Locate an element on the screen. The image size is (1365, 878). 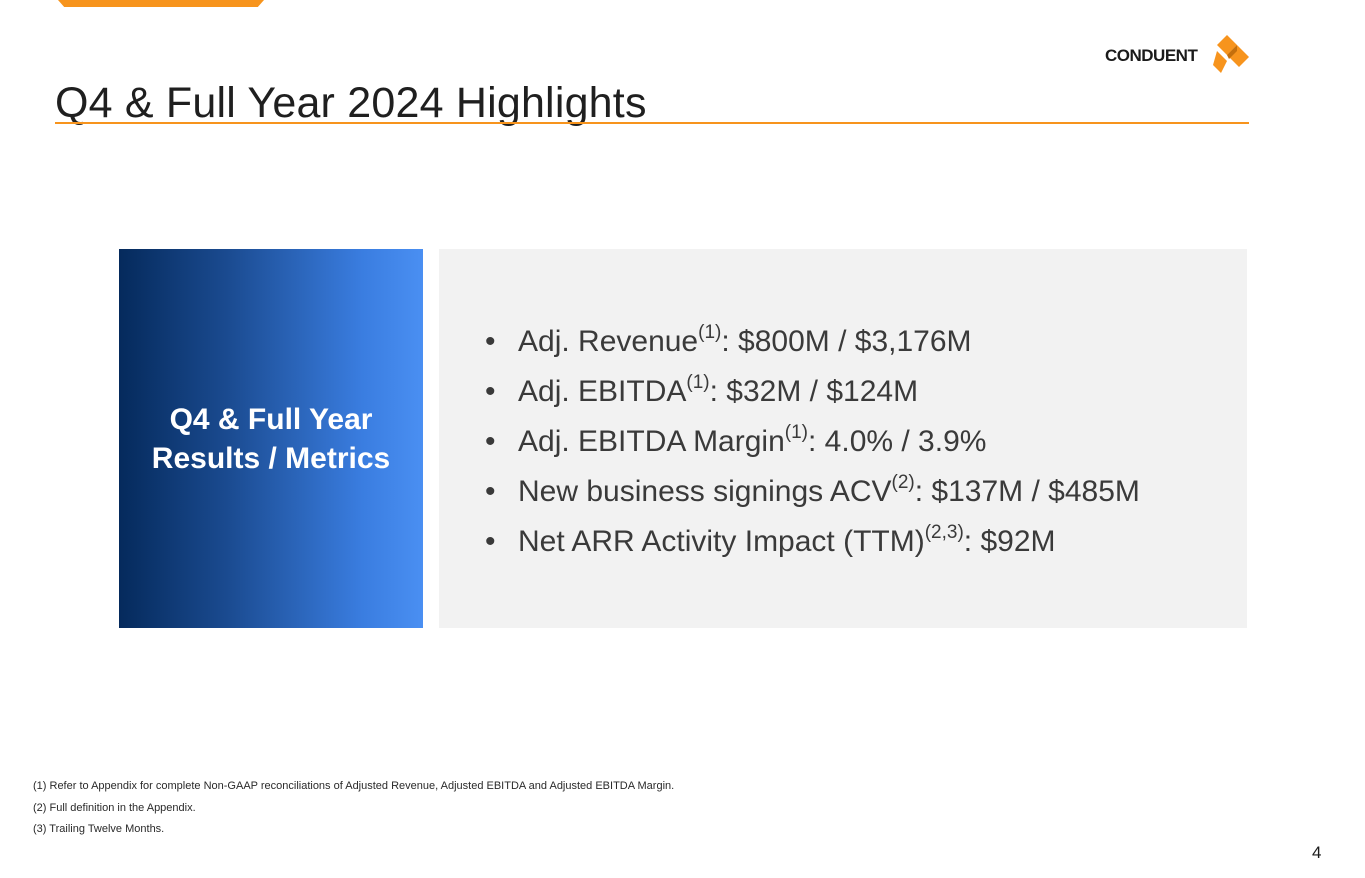
list-item: Adj. EBITDA Margin(1): 4.0% / 3.9% is located at coordinates (811, 442).